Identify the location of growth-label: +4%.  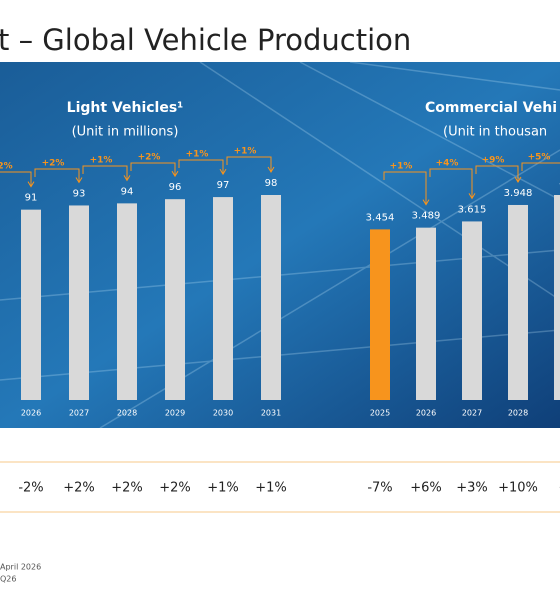
(447, 164).